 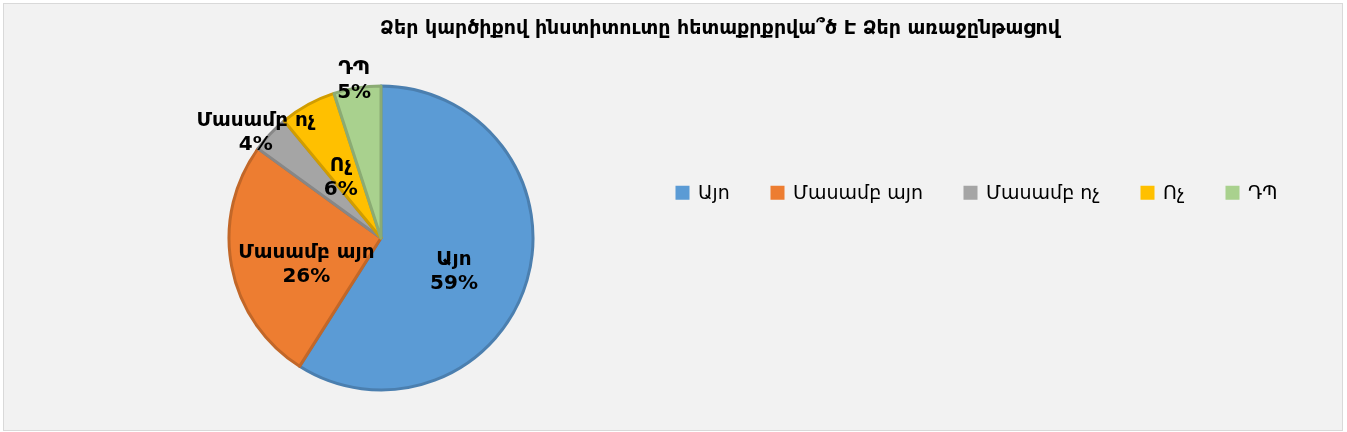 I want to click on slice-label: Ոչ, so click(x=341, y=163).